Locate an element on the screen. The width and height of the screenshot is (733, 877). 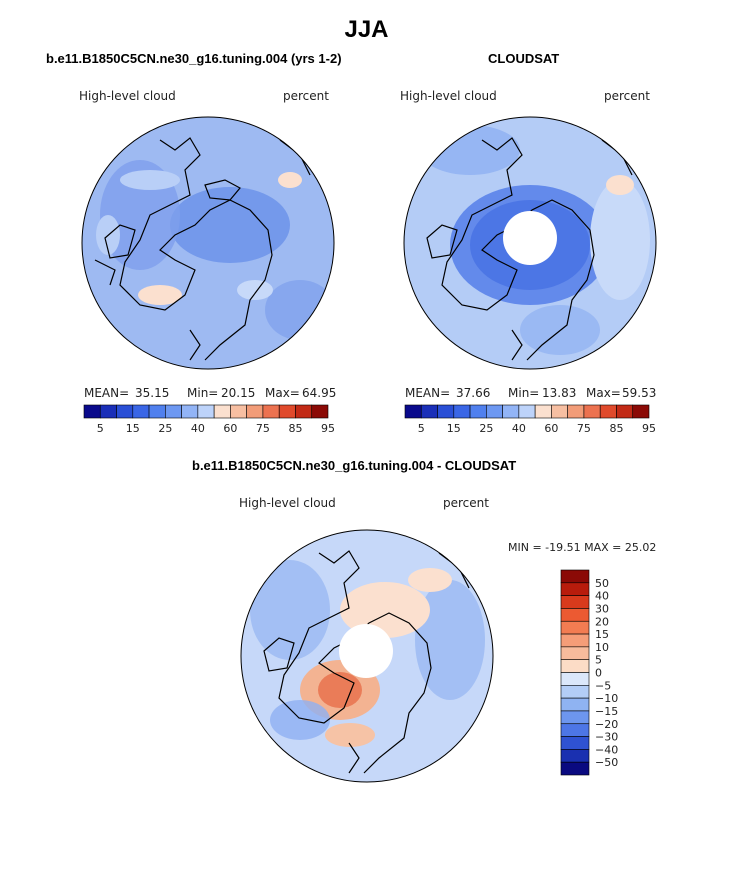
panel-1-colorbar: 5 15 25 40 60 75 85 95 is located at coordinates (209, 419).